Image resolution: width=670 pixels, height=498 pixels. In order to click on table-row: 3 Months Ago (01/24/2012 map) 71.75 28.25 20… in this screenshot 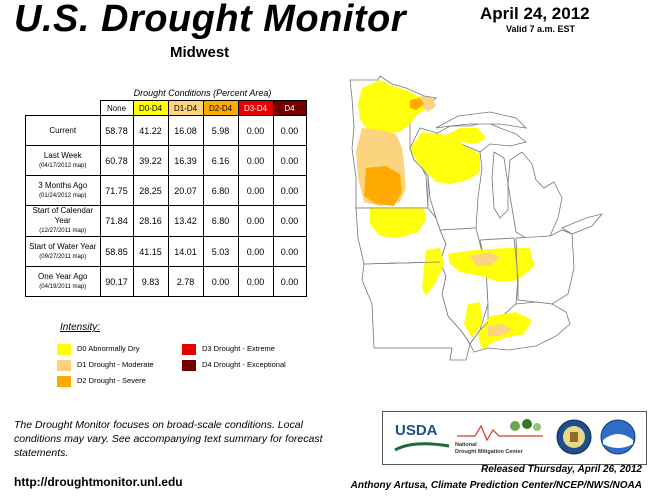, I will do `click(166, 190)`.